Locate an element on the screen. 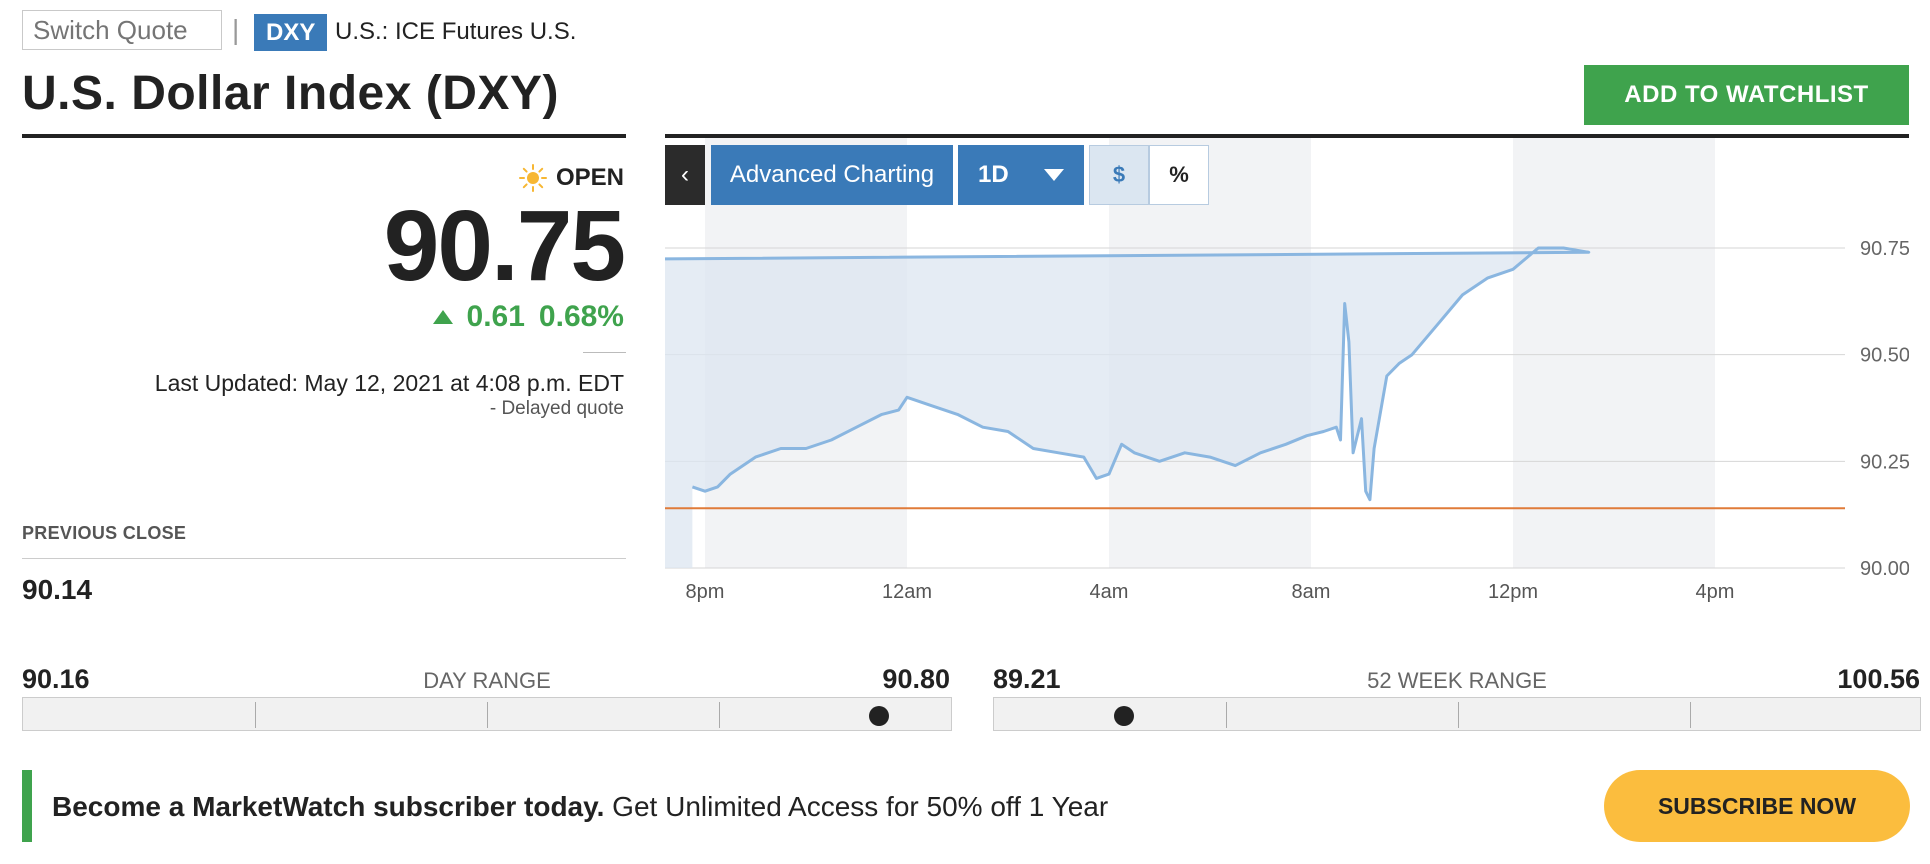 The height and width of the screenshot is (864, 1930). chart-divider is located at coordinates (1287, 136).